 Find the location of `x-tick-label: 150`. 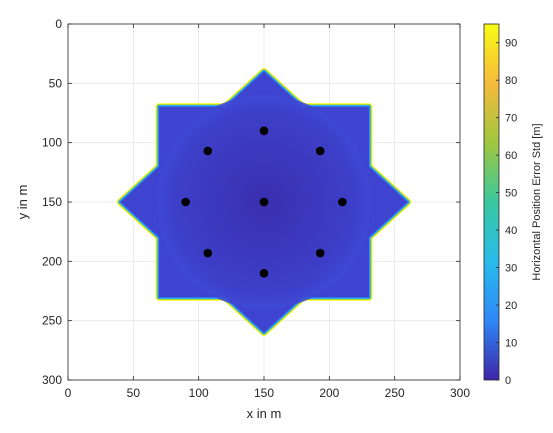

x-tick-label: 150 is located at coordinates (264, 393).